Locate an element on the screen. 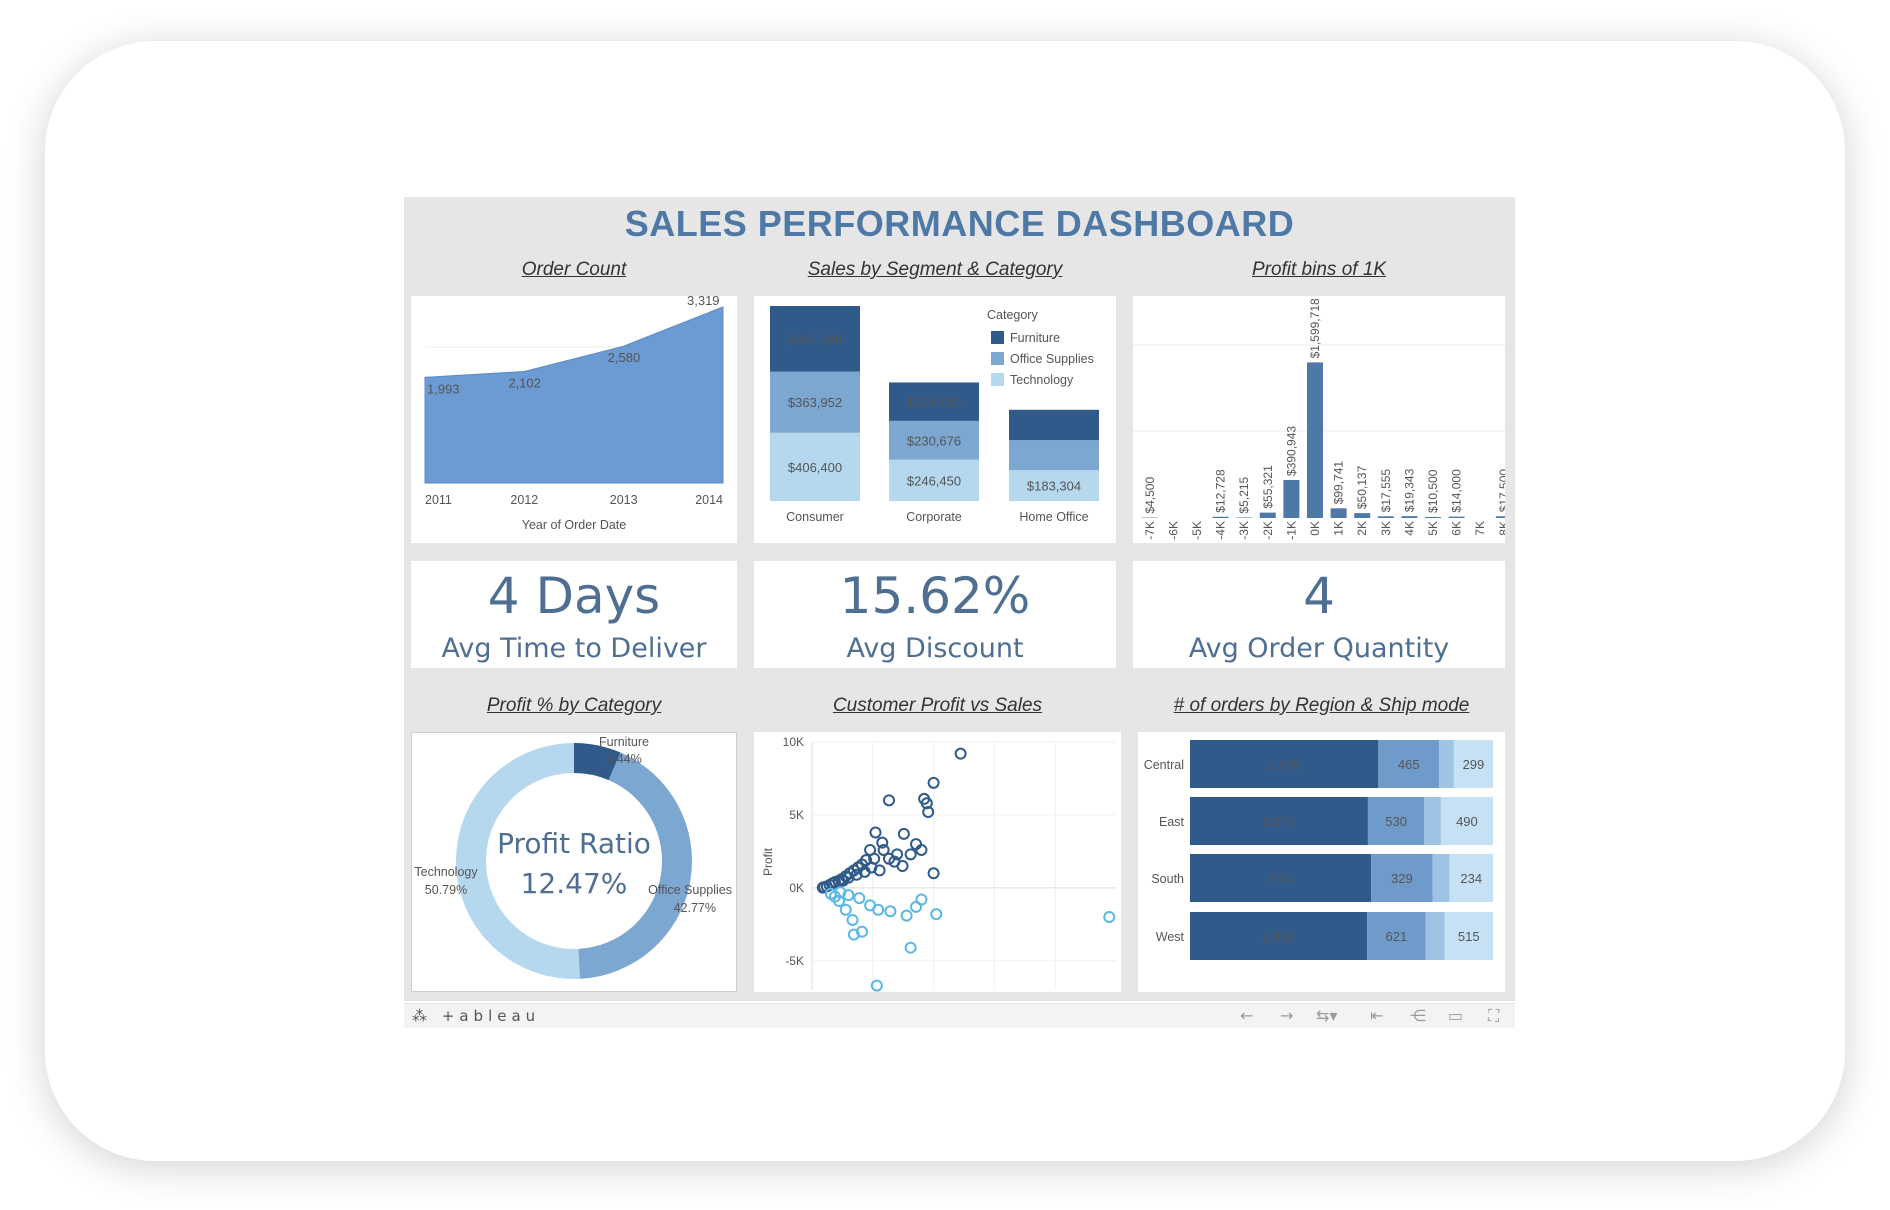 The image size is (1890, 1210). fullscreen-icon: ⛶ is located at coordinates (1494, 1015).